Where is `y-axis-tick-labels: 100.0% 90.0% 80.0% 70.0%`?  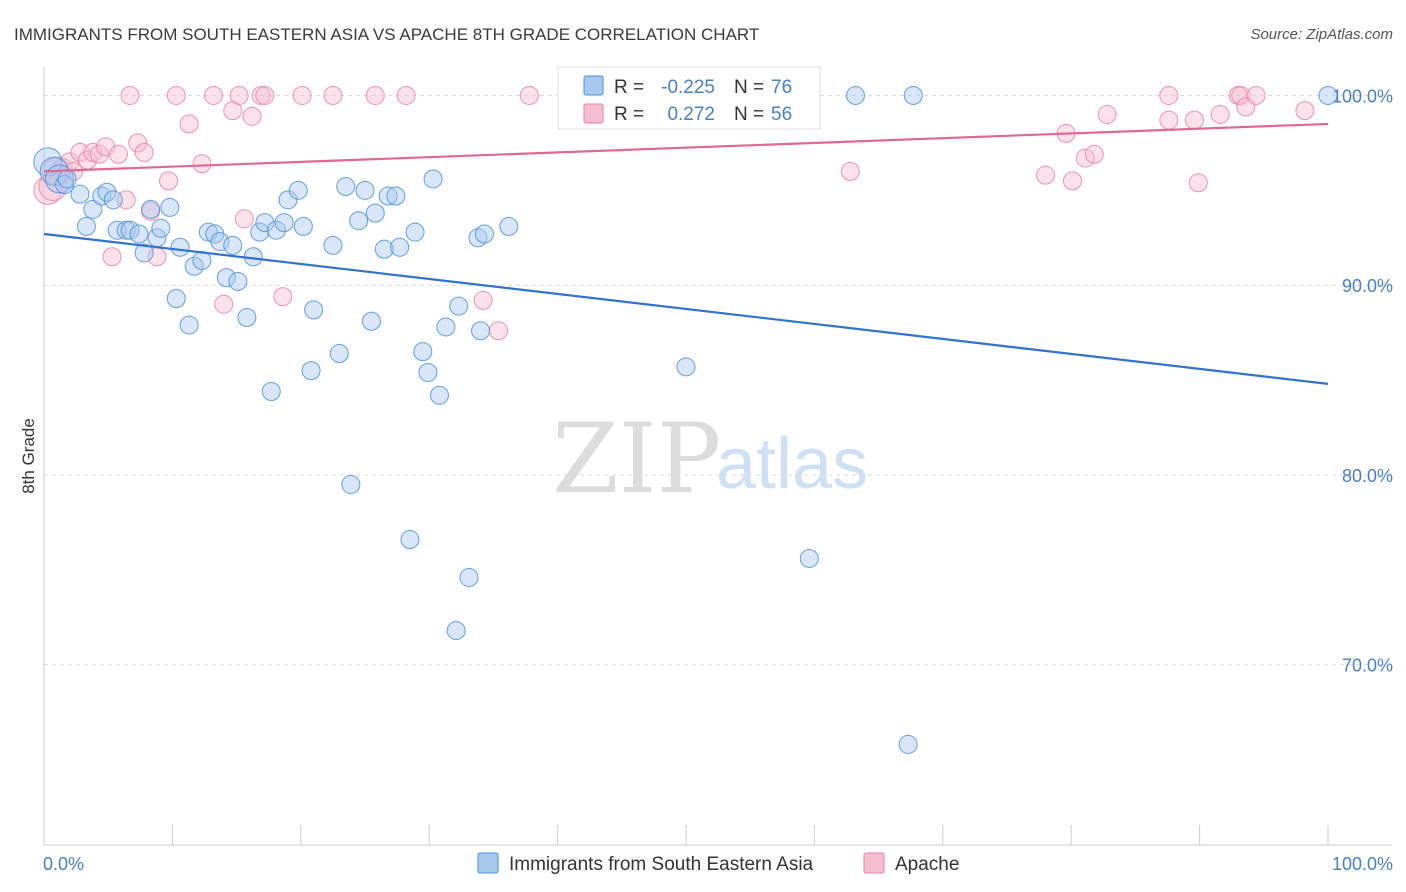 y-axis-tick-labels: 100.0% 90.0% 80.0% 70.0% is located at coordinates (1362, 380).